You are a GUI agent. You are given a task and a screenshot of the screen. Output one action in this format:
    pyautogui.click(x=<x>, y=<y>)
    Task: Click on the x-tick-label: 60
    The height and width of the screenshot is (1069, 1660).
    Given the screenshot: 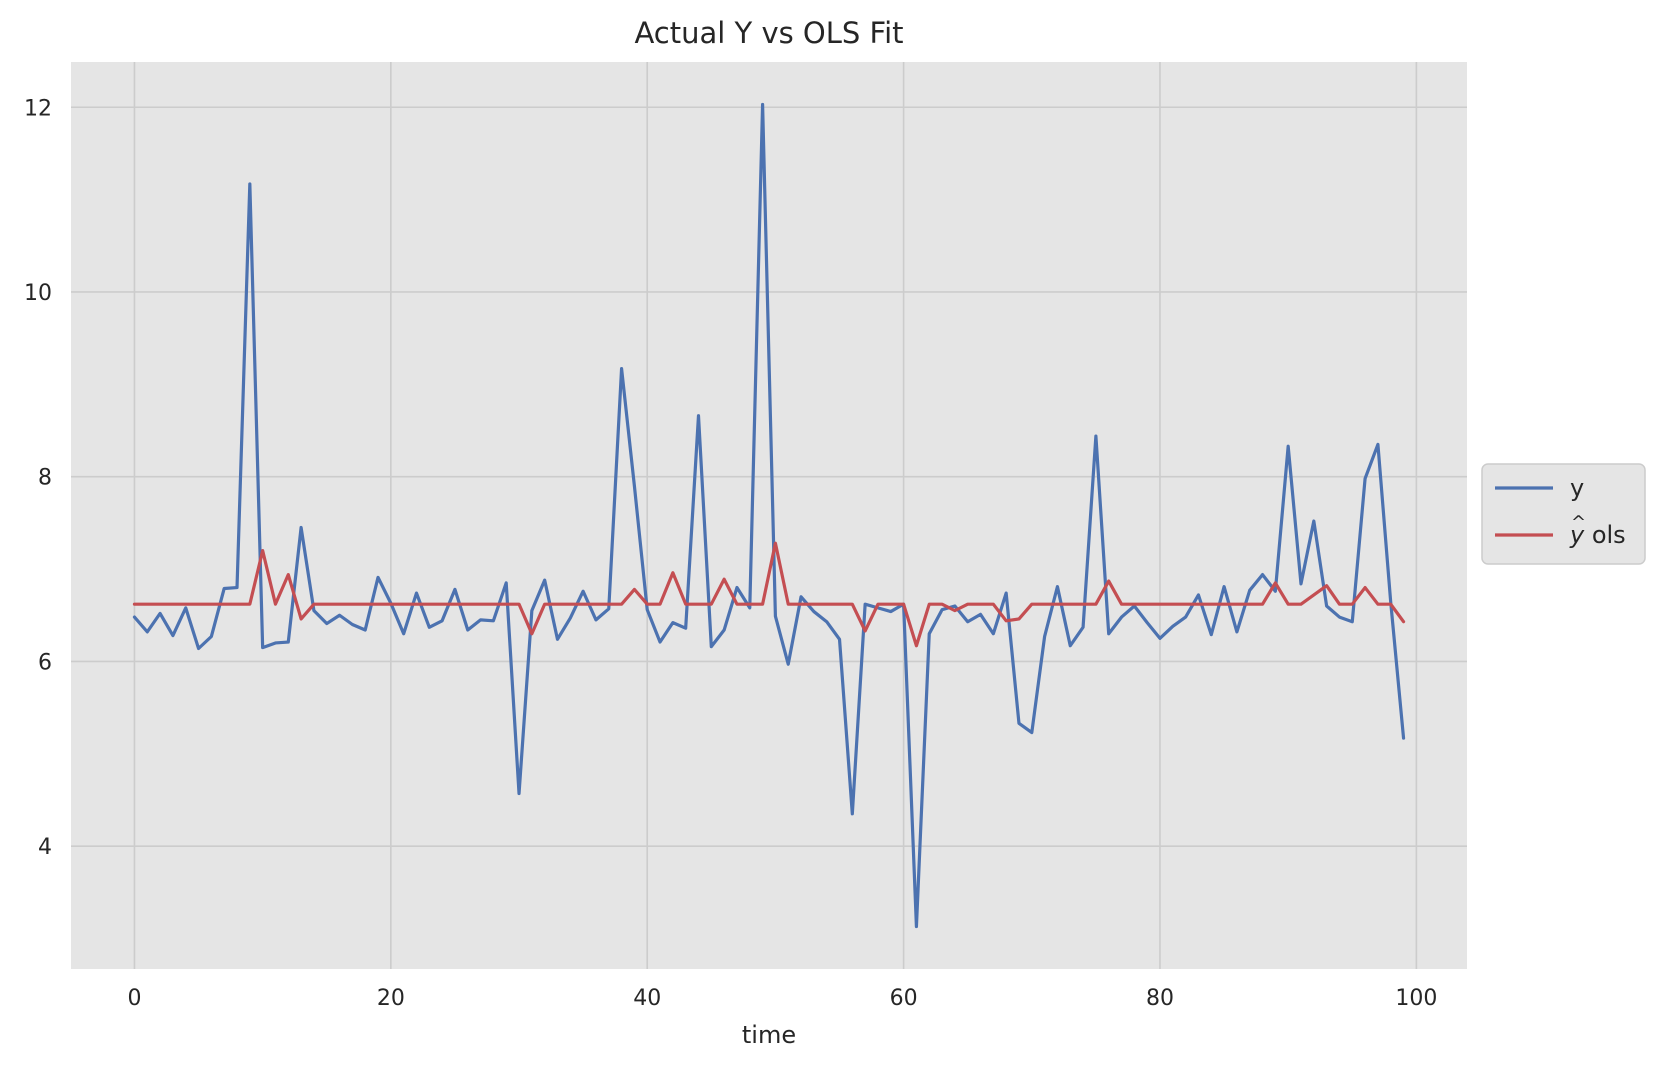 What is the action you would take?
    pyautogui.click(x=904, y=998)
    